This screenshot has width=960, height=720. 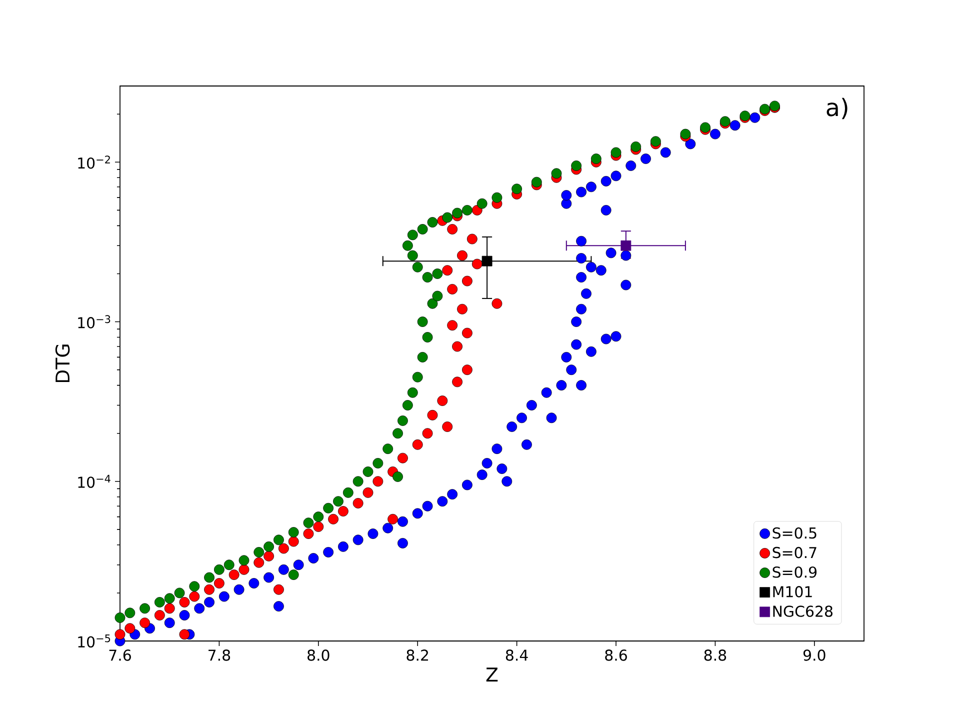 What do you see at coordinates (94, 162) in the screenshot?
I see `y-tick-label: 10$^{−2}$` at bounding box center [94, 162].